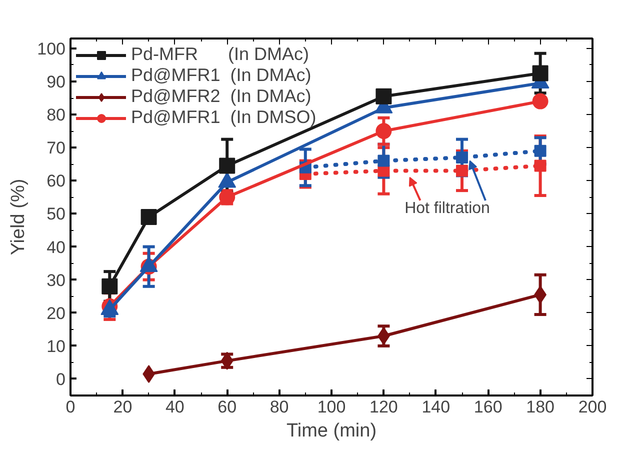  Describe the element at coordinates (56, 115) in the screenshot. I see `y-tick-label: 80` at that location.